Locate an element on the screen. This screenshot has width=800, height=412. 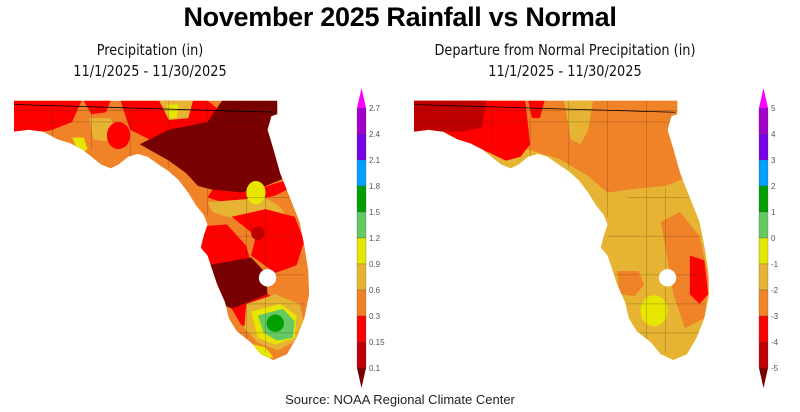
departure-legend-bottom-arrow is located at coordinates (763, 378).